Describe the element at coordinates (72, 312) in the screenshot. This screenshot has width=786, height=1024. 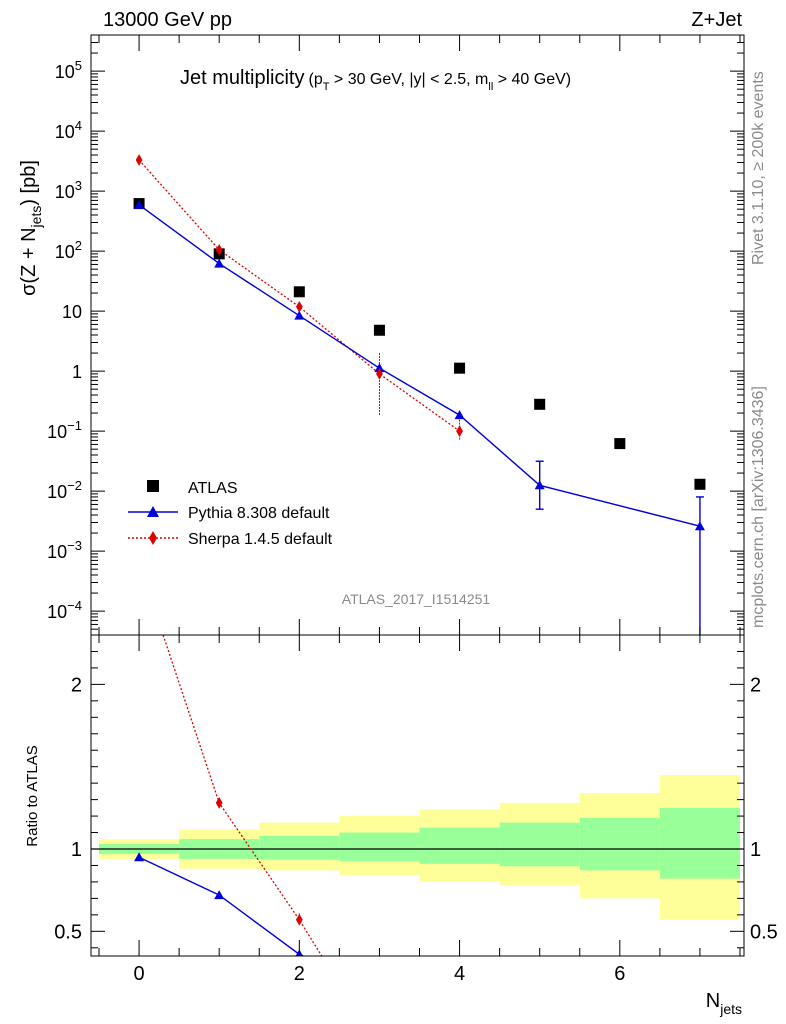
I see `y-tick-label-10: 10` at that location.